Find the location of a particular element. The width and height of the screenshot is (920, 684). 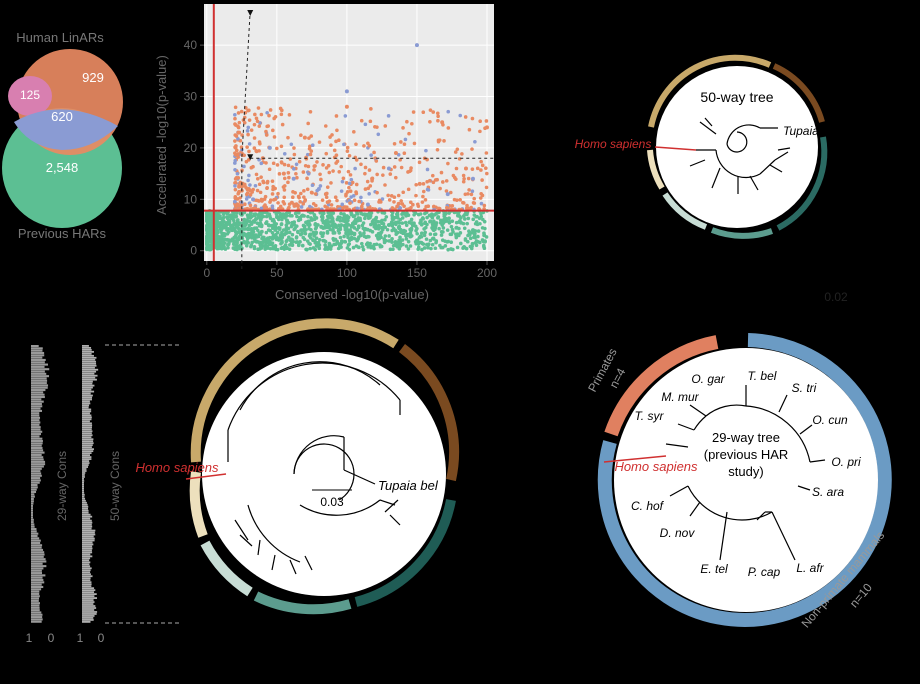

clade-arc-lightteal is located at coordinates (226, 568).